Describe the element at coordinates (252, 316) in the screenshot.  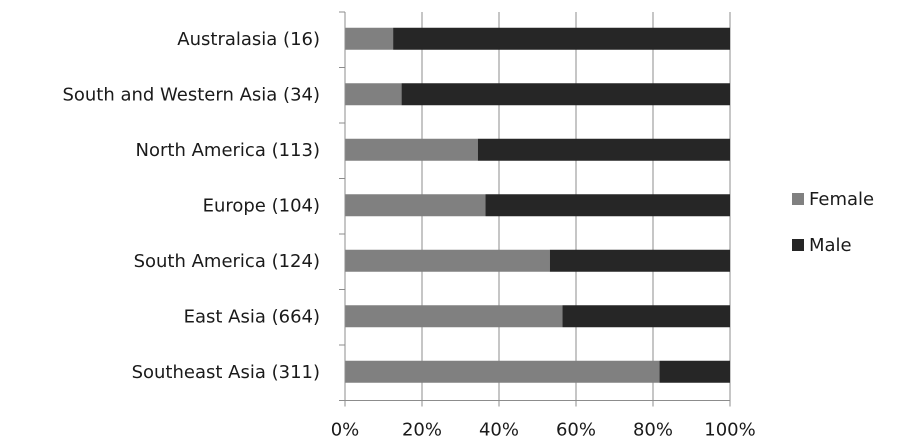
I see `category-label: East Asia (664)` at that location.